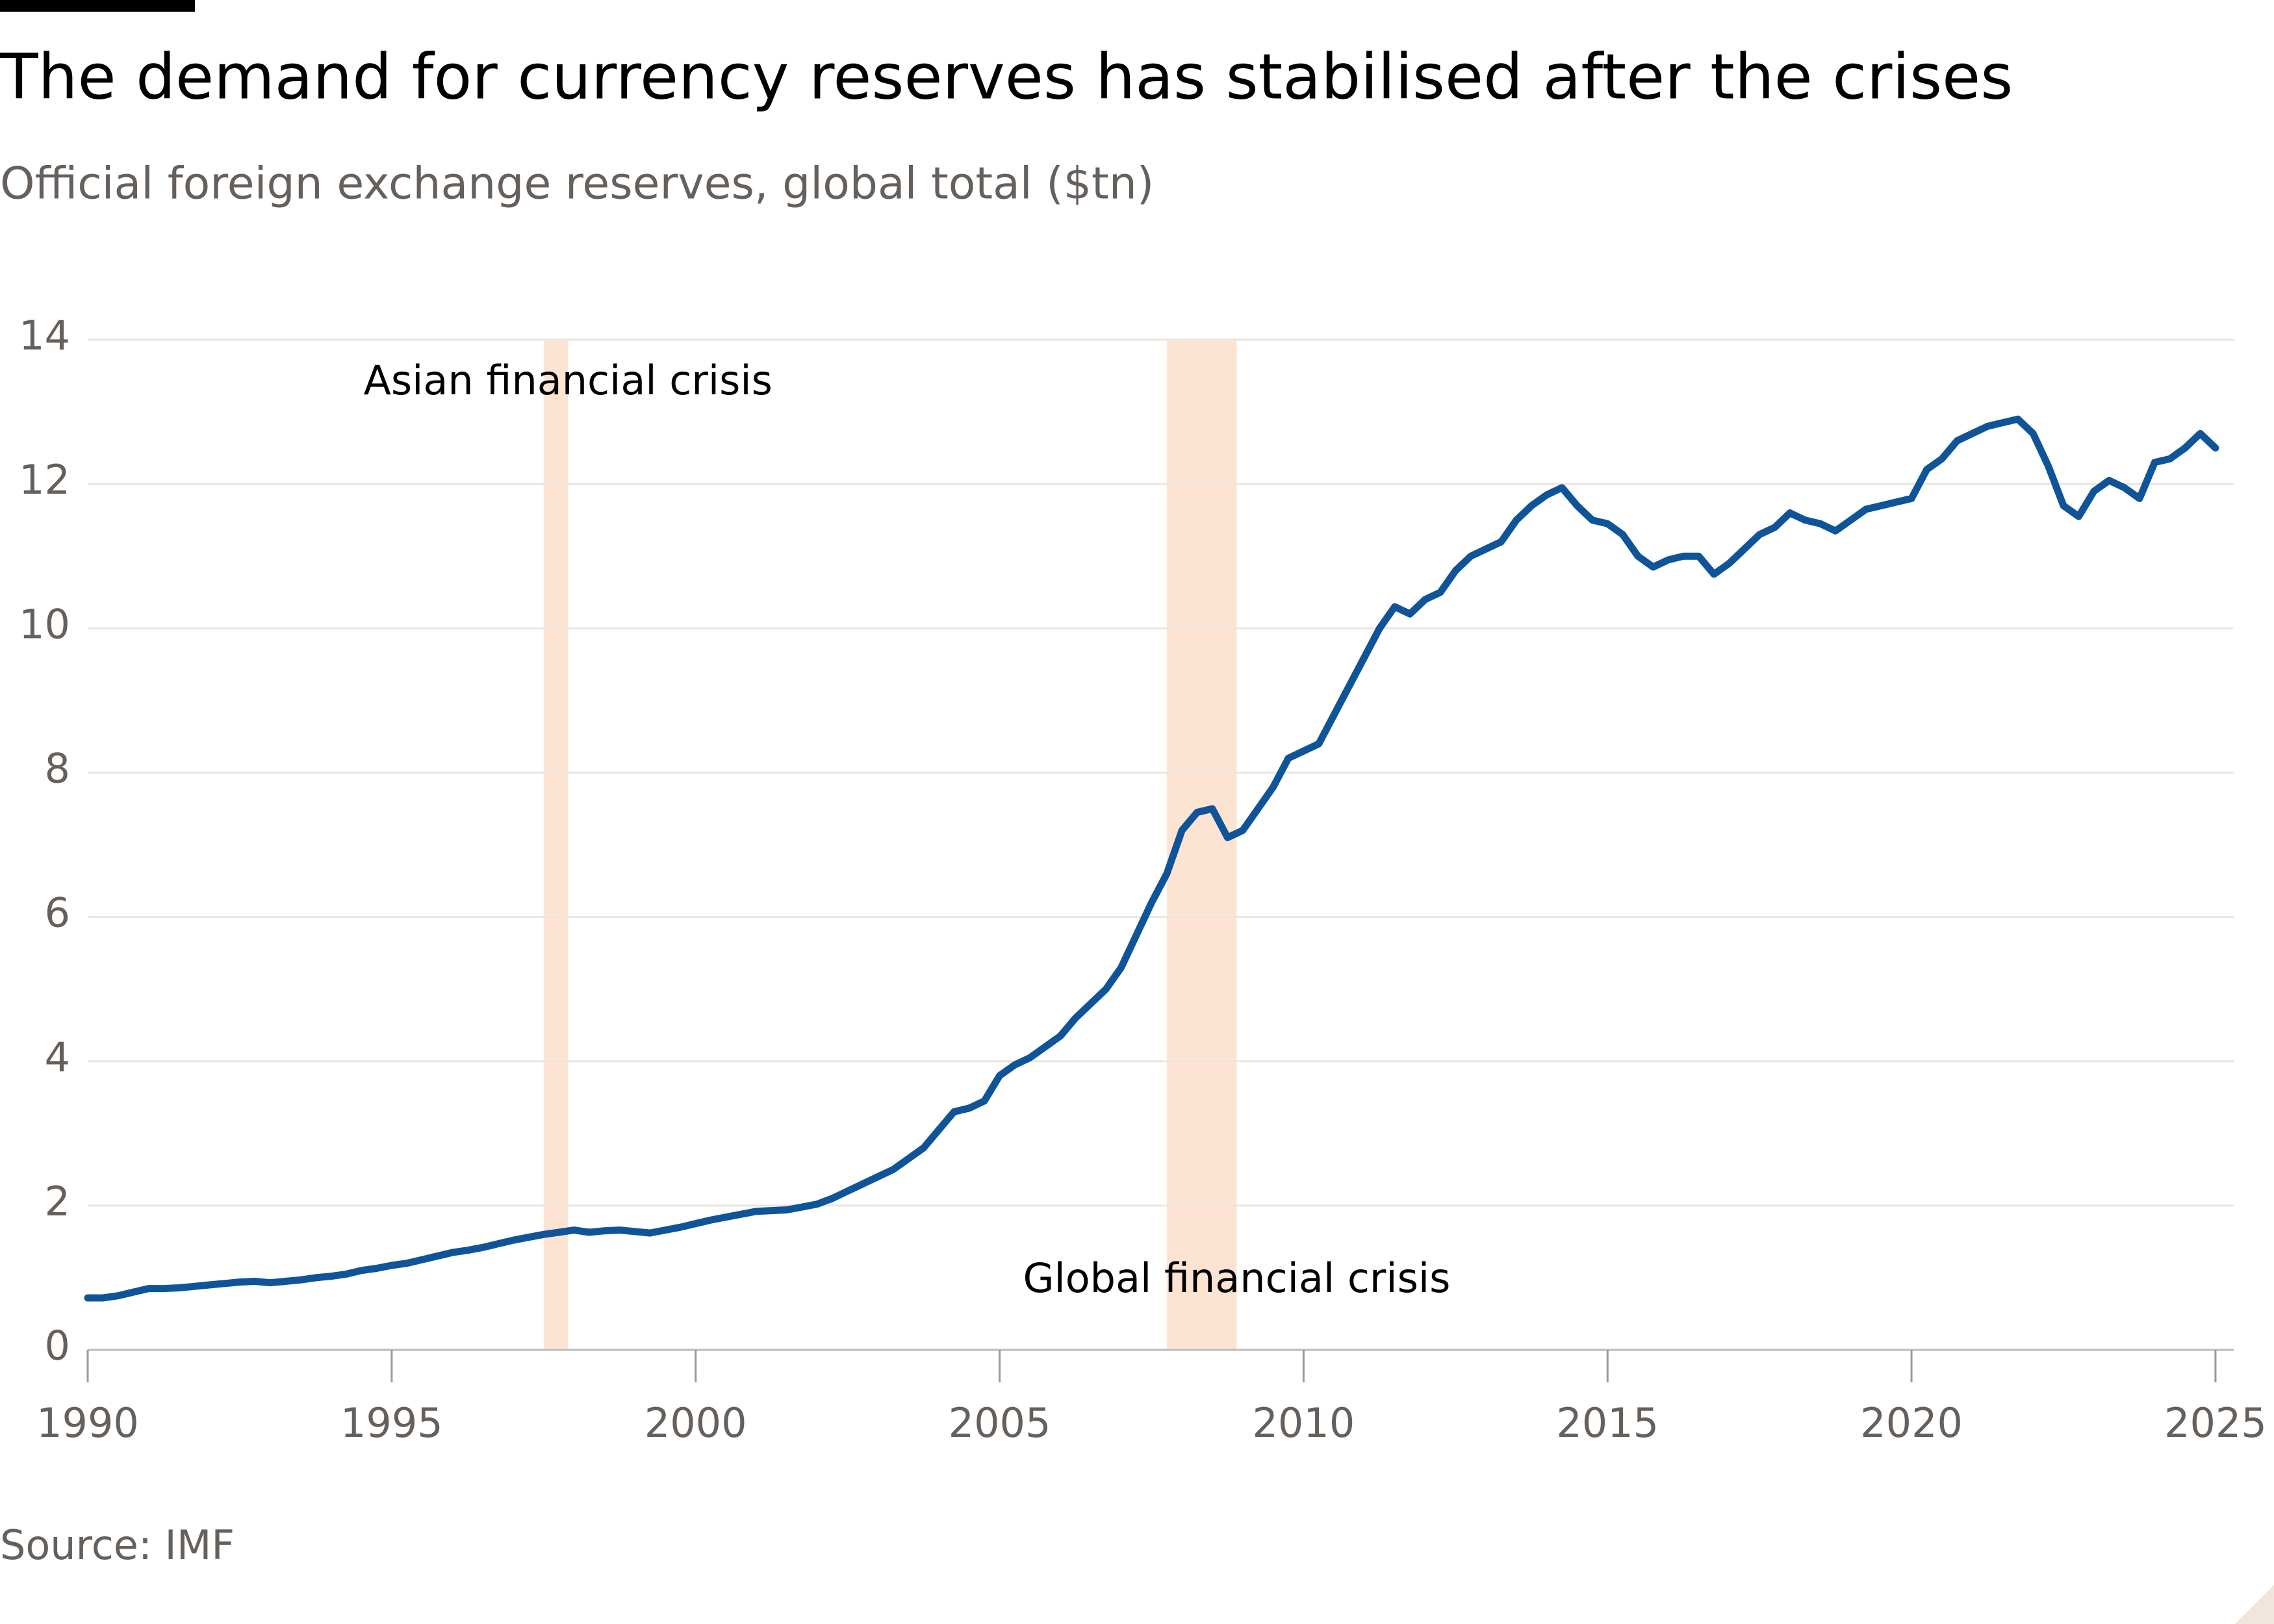  Describe the element at coordinates (567, 380) in the screenshot. I see `annotation: Asian financial crisis` at that location.